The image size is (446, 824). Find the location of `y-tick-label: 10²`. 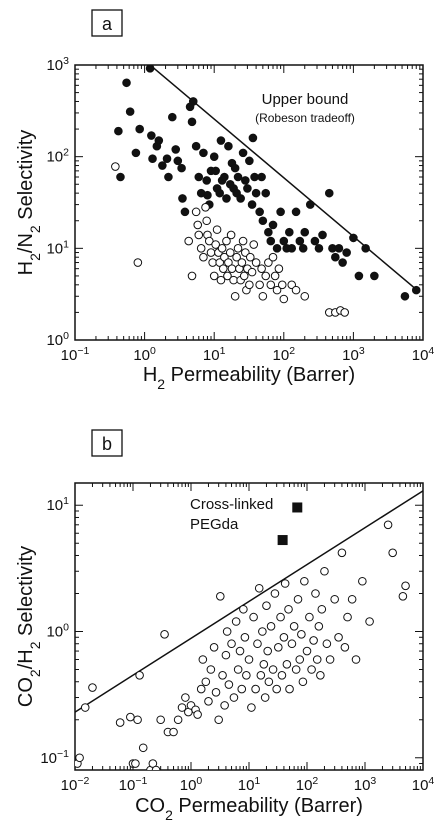

y-tick-label: 10² is located at coordinates (57, 156).